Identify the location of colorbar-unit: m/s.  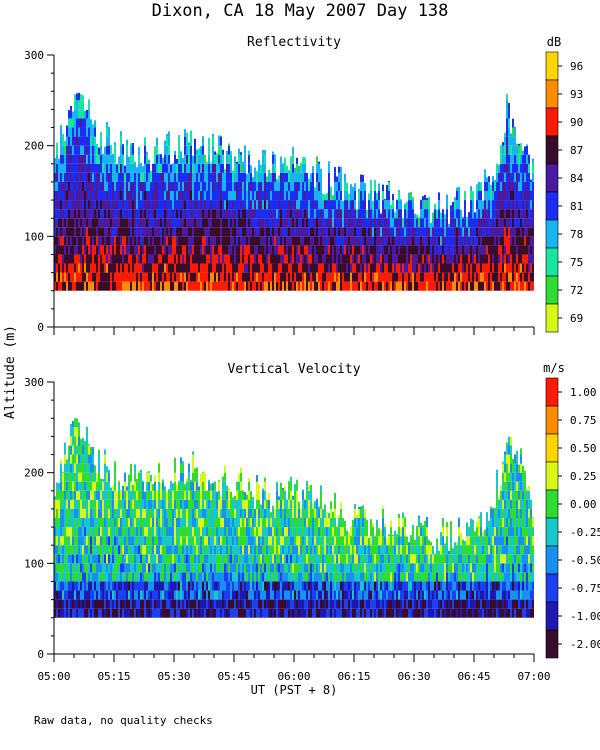
(554, 368).